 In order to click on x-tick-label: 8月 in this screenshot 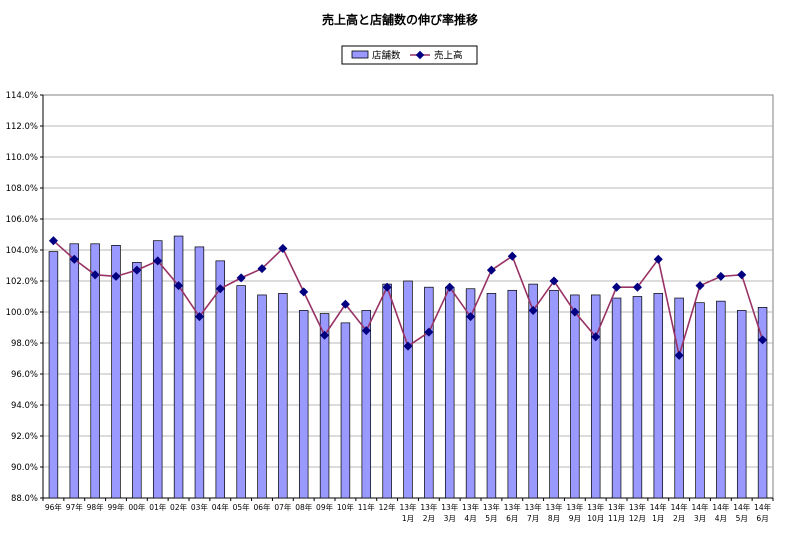, I will do `click(554, 518)`.